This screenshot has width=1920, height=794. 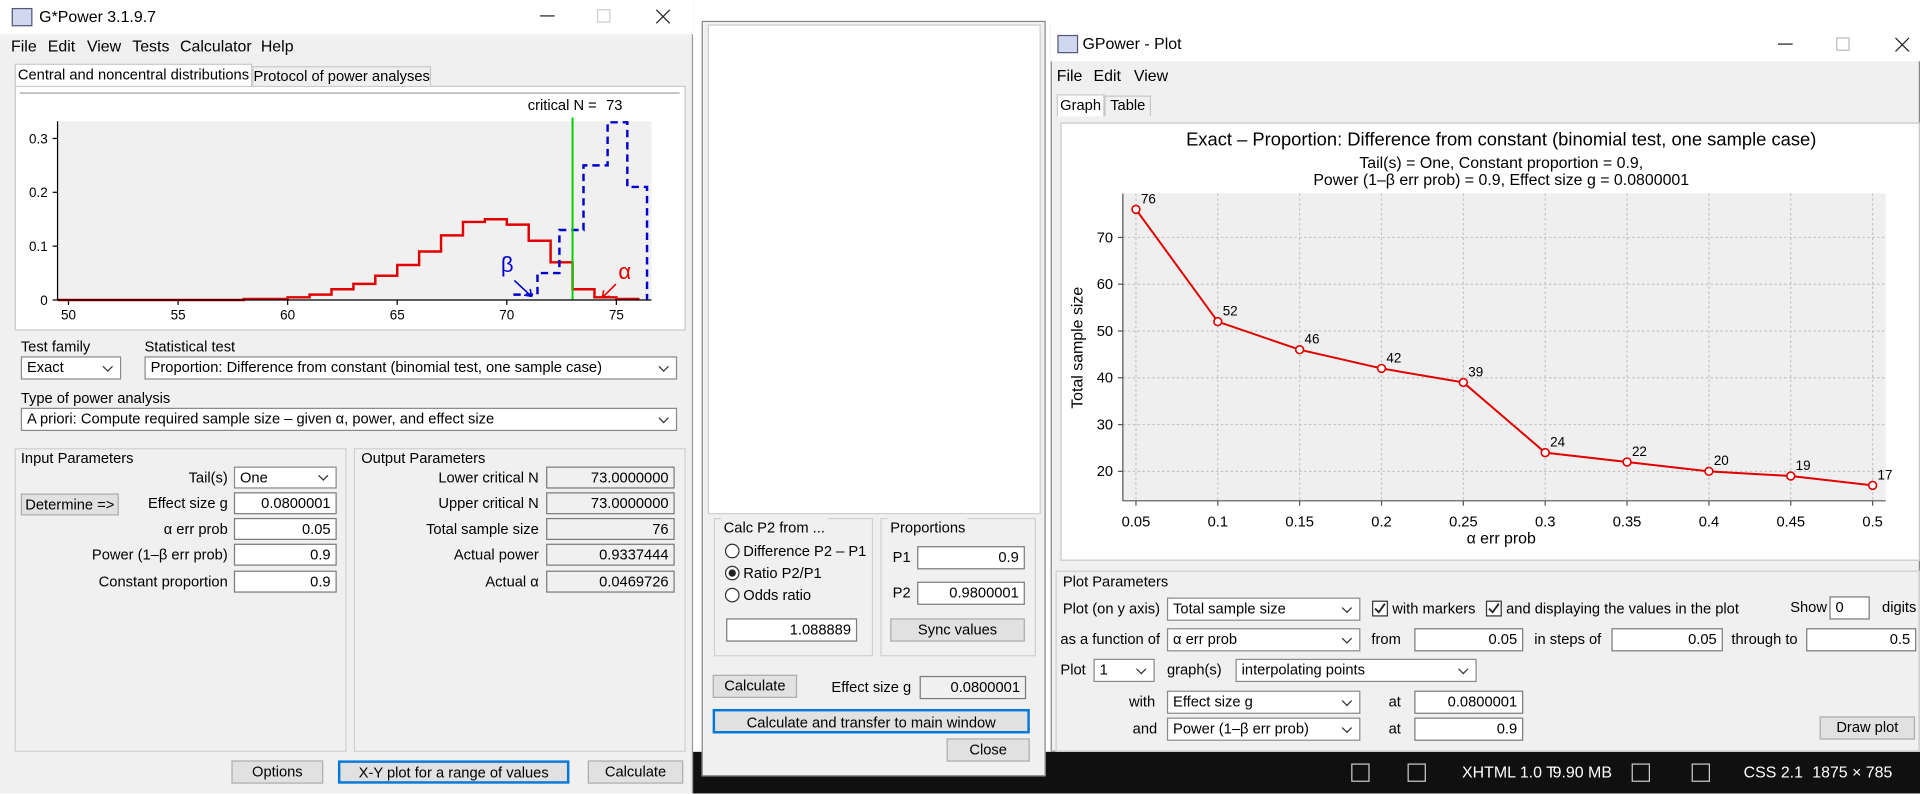 What do you see at coordinates (1568, 639) in the screenshot?
I see `label: in steps of` at bounding box center [1568, 639].